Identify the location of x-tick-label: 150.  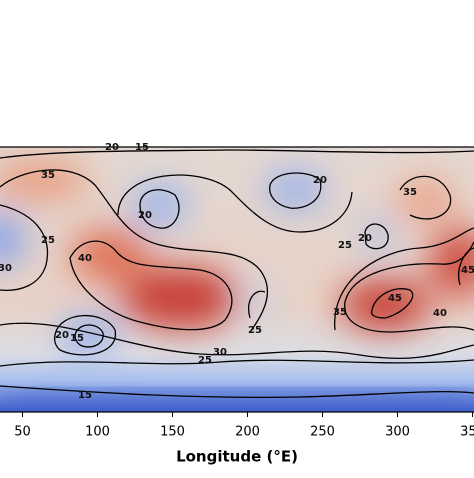
(172, 432).